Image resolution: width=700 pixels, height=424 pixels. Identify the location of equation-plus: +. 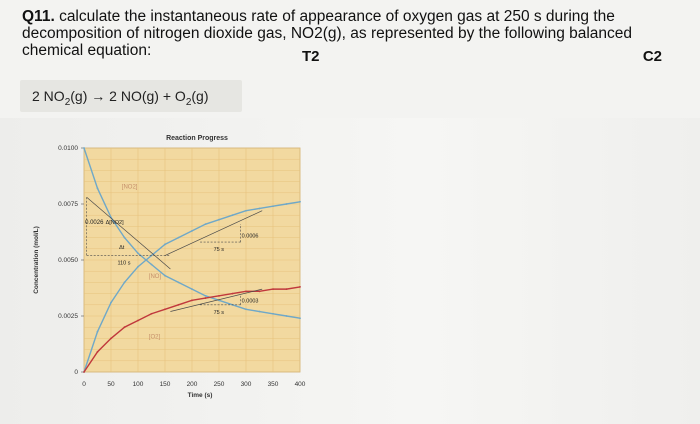
(167, 96).